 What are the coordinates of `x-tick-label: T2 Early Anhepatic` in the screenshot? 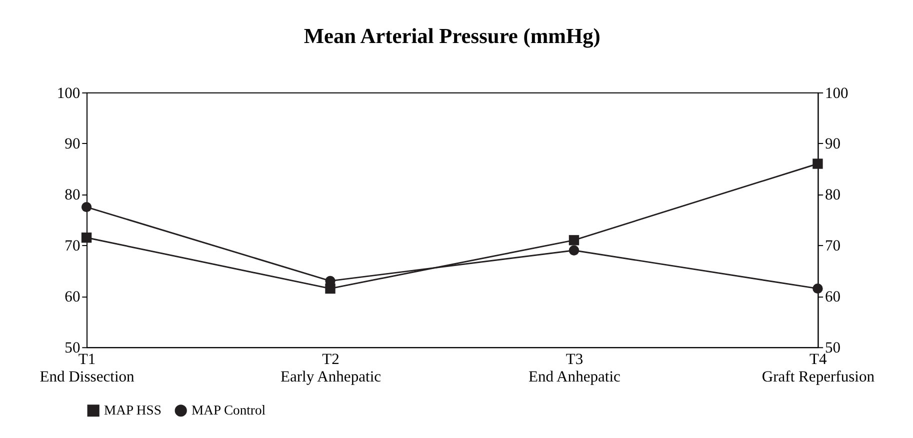 It's located at (331, 368).